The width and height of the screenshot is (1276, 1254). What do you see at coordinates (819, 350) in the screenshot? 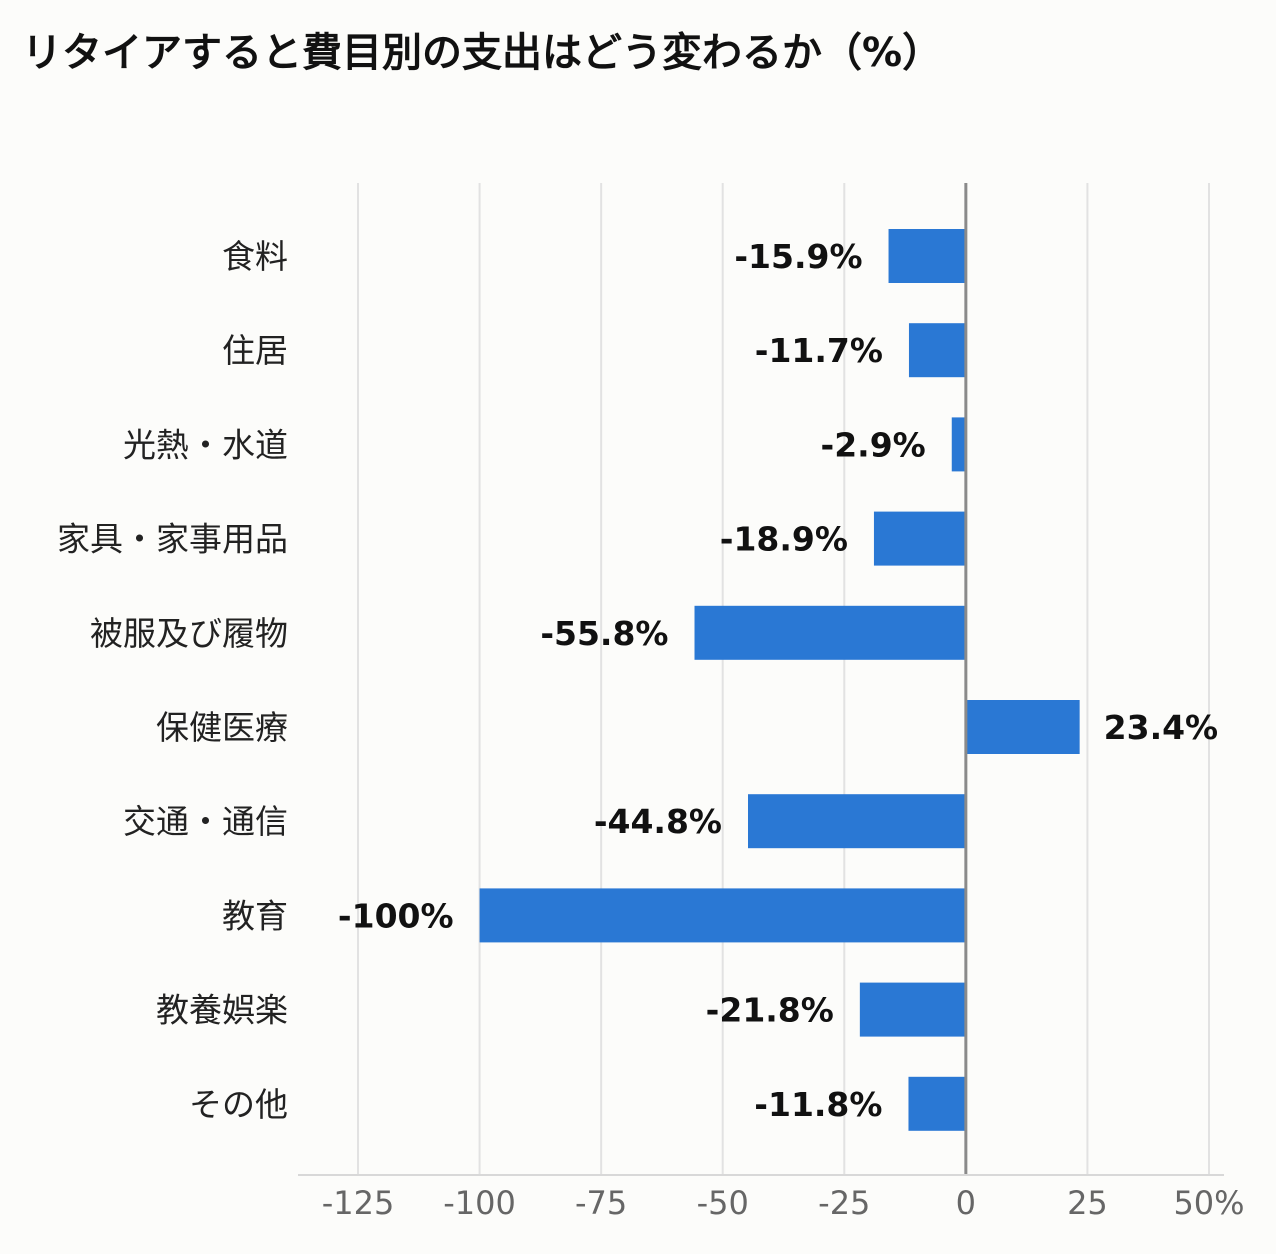
I see `data-label: -11.7%` at bounding box center [819, 350].